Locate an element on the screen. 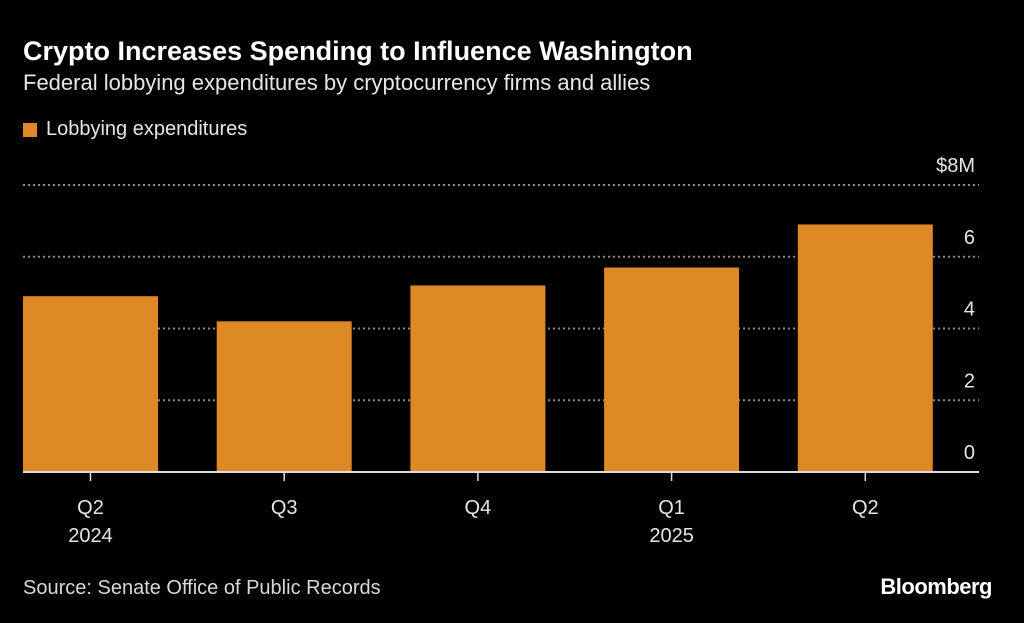 The image size is (1024, 623). source-note: Source: Senate Office of Public Records is located at coordinates (202, 588).